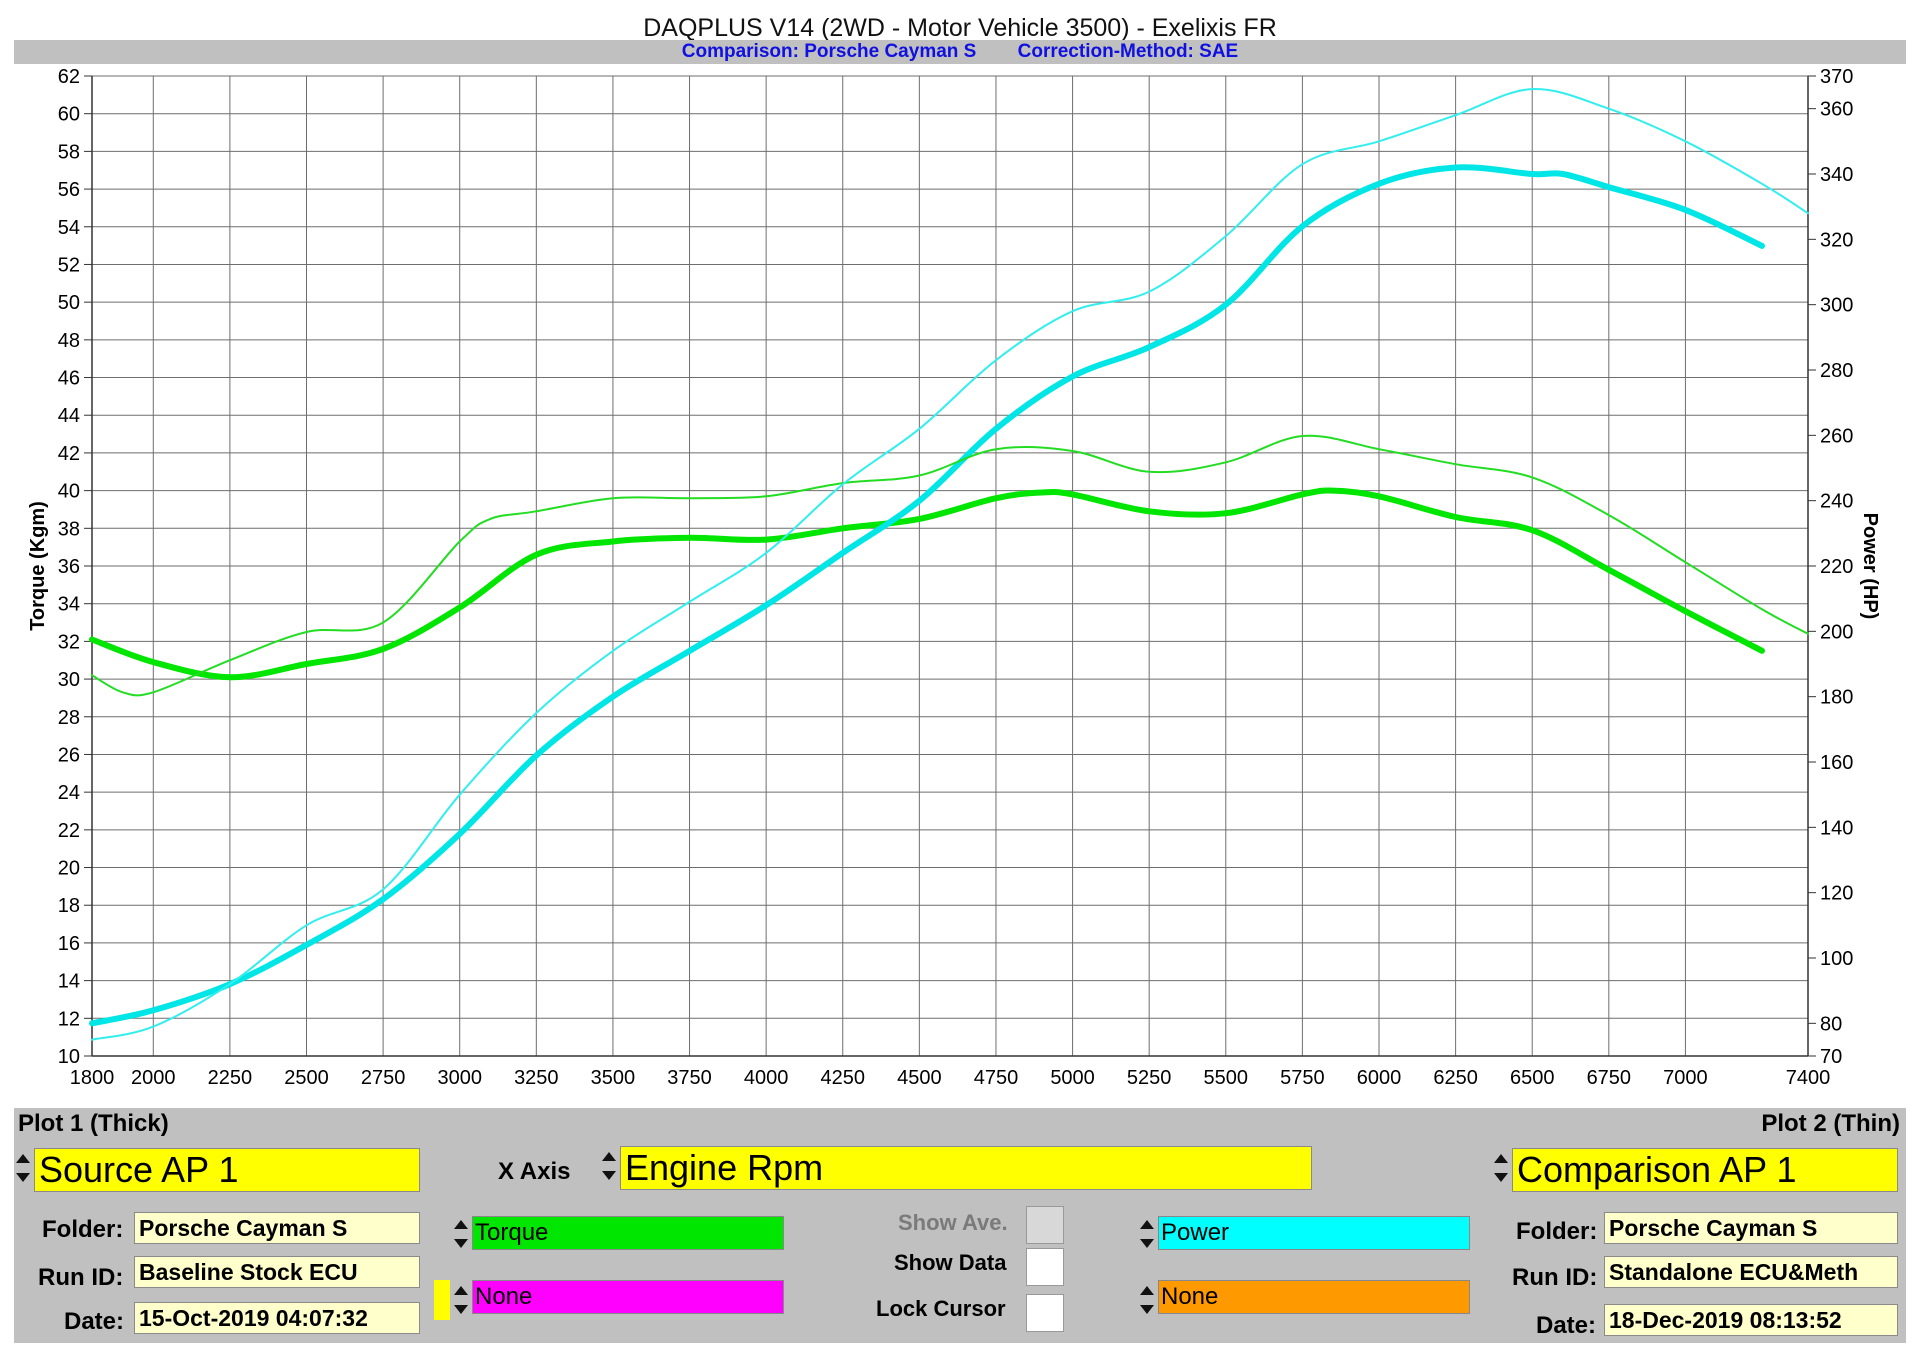 The image size is (1920, 1357). Describe the element at coordinates (93, 1123) in the screenshot. I see `plot1-heading: Plot 1 (Thick)` at that location.